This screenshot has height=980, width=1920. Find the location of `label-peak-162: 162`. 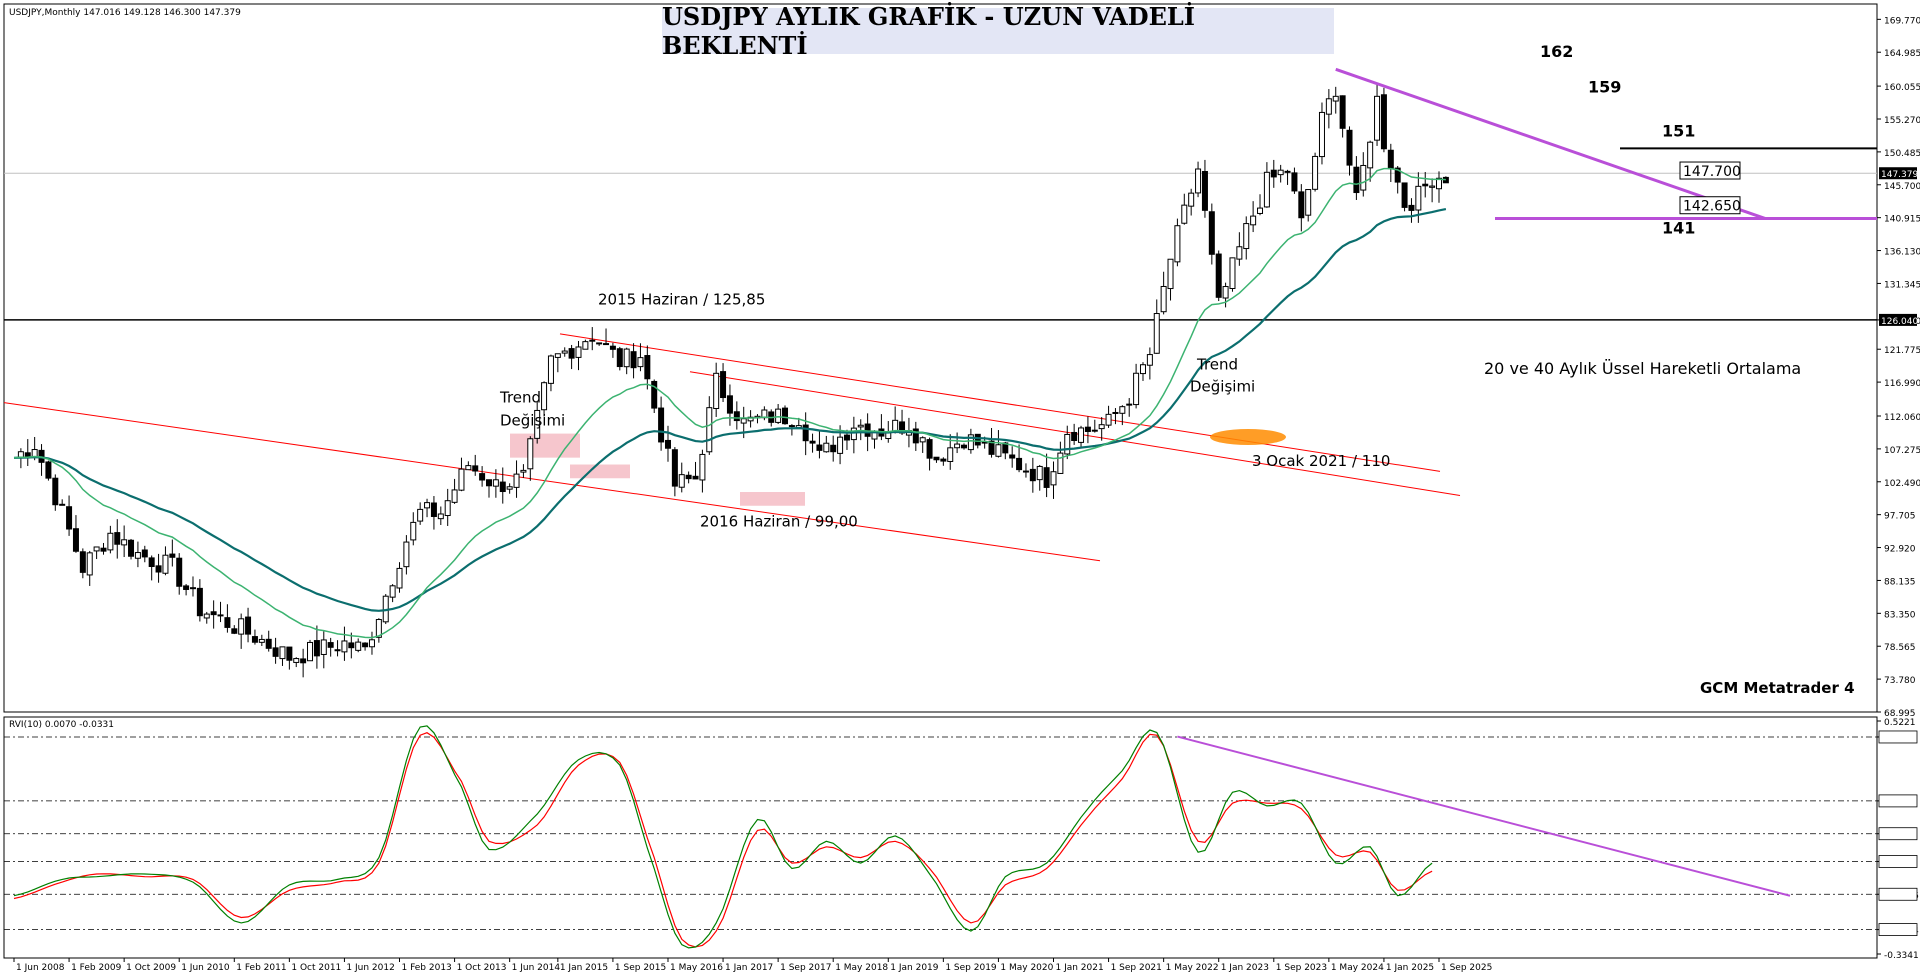

label-peak-162: 162 is located at coordinates (1556, 51).